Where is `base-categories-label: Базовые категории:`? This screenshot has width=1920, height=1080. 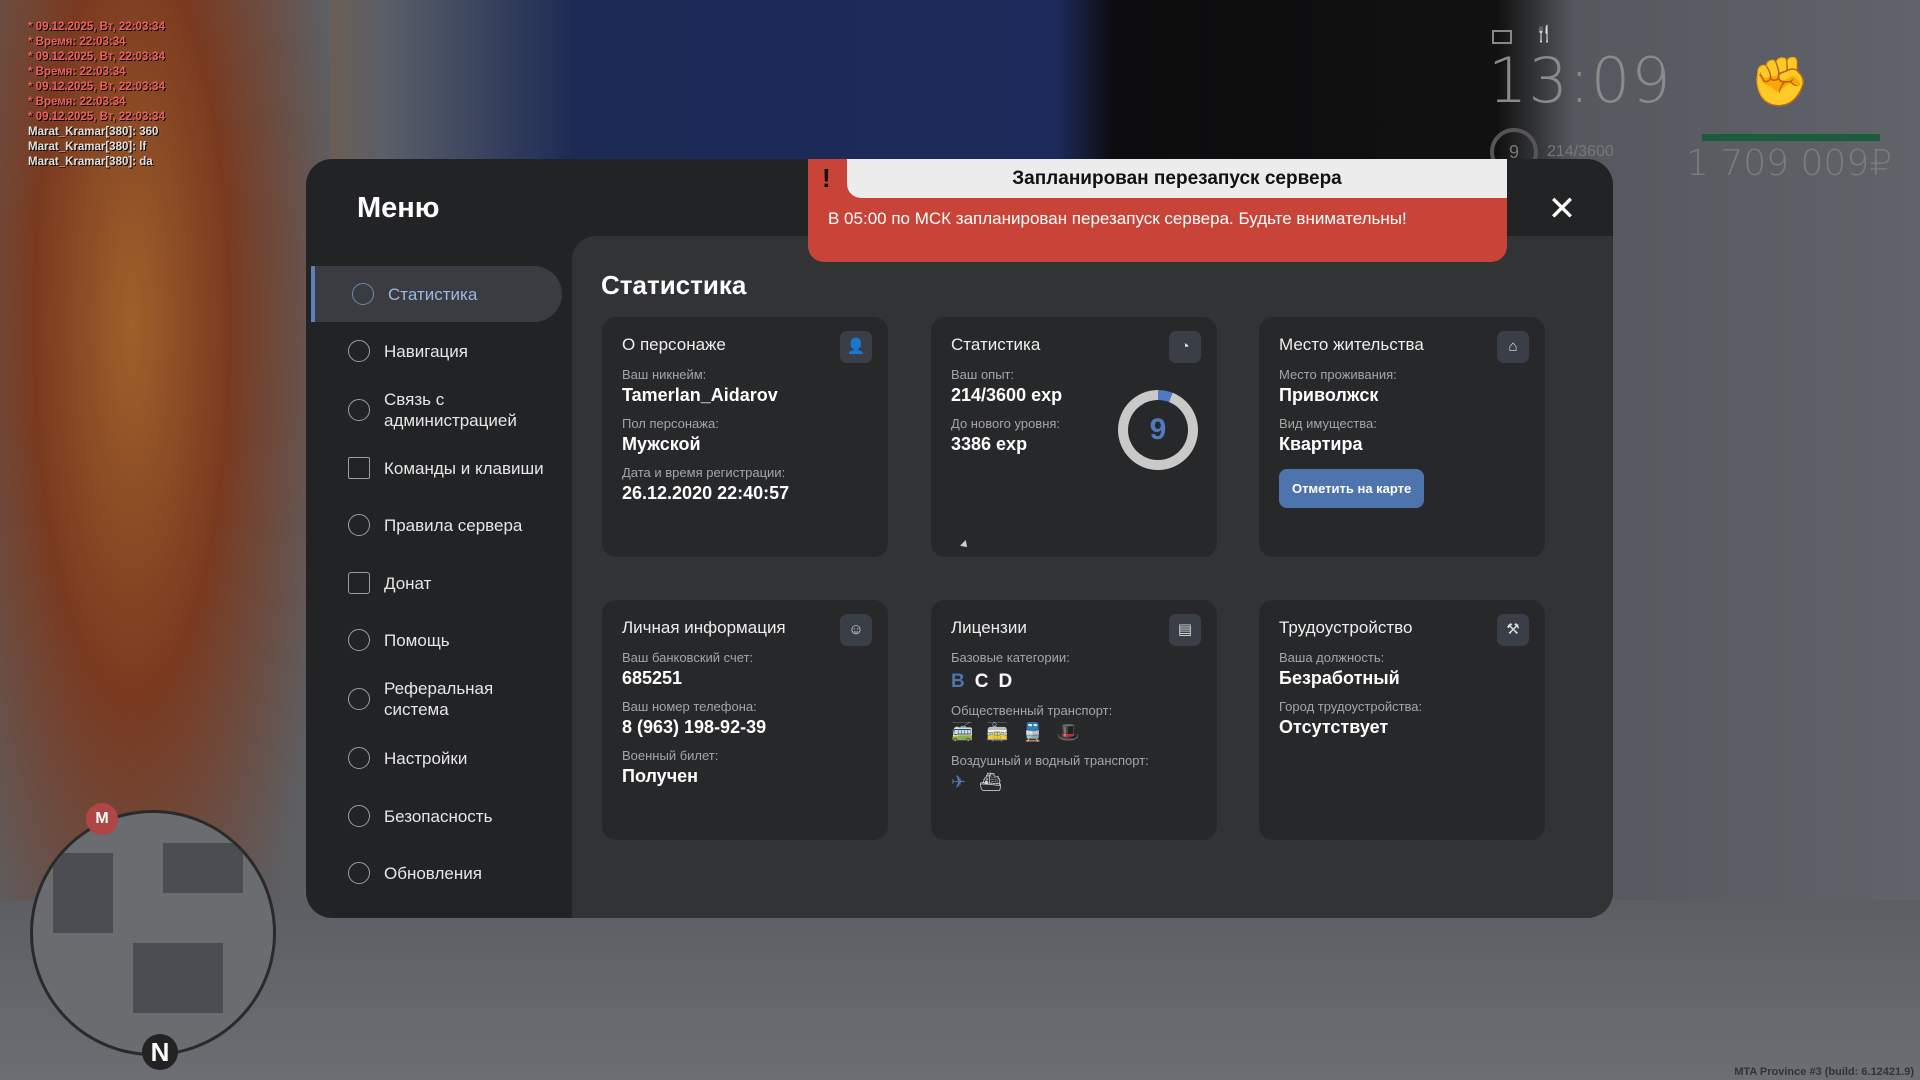
base-categories-label: Базовые категории: is located at coordinates (1010, 657).